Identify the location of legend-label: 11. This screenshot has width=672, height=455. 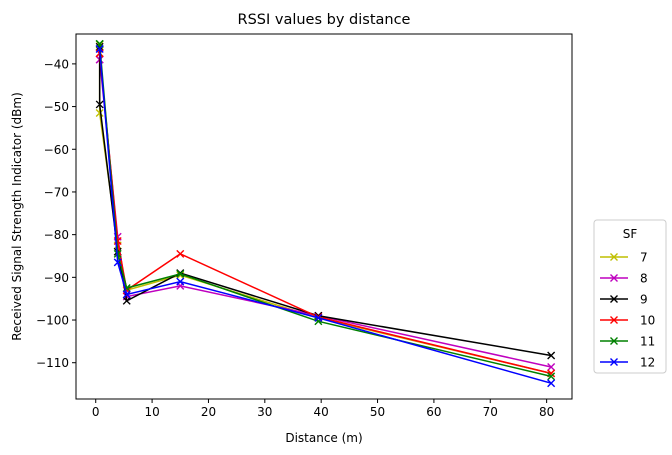
(647, 342).